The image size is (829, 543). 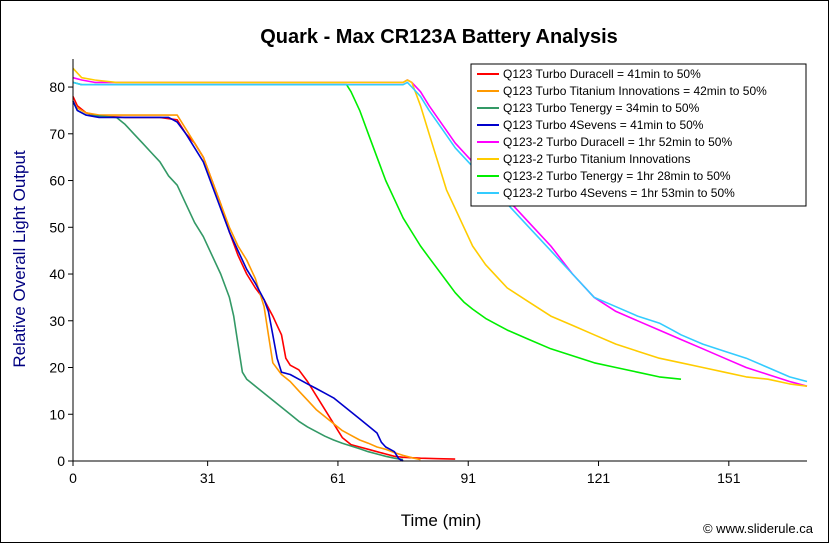 I want to click on y-tick-label: 80, so click(x=57, y=87).